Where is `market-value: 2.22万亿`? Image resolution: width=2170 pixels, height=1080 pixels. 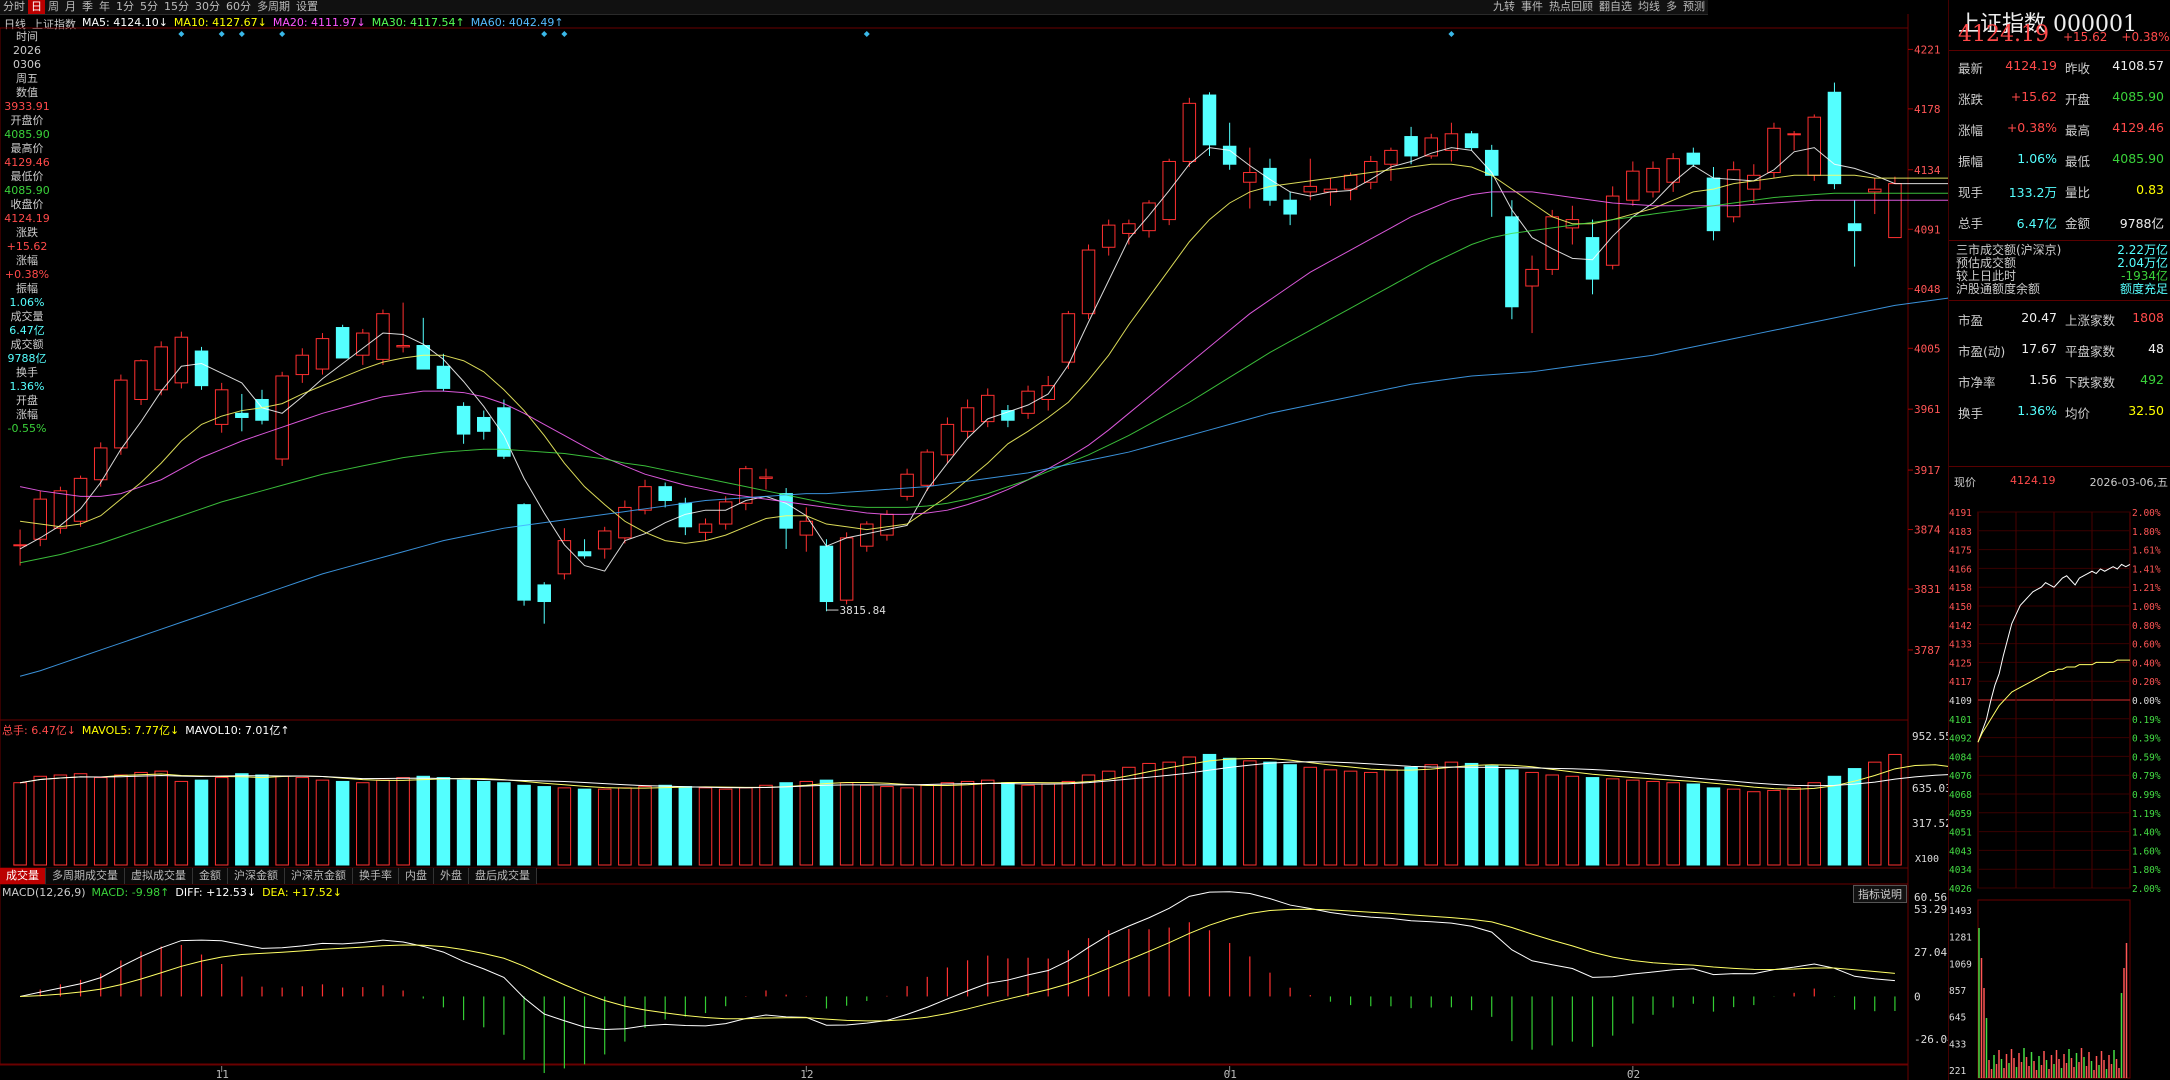
market-value: 2.22万亿 is located at coordinates (2142, 250).